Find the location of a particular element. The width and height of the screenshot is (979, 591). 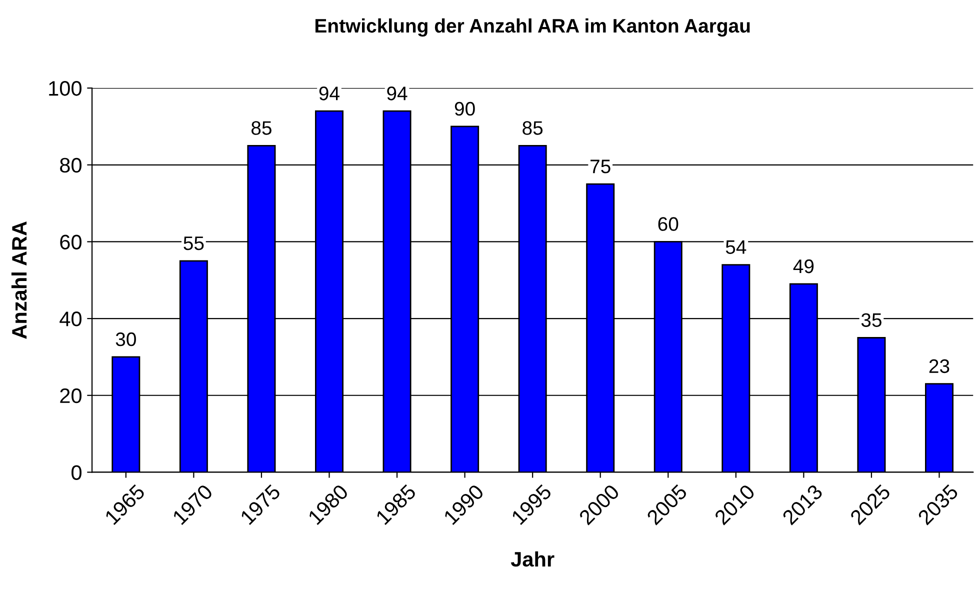

y-tick-label: 40 is located at coordinates (71, 319).